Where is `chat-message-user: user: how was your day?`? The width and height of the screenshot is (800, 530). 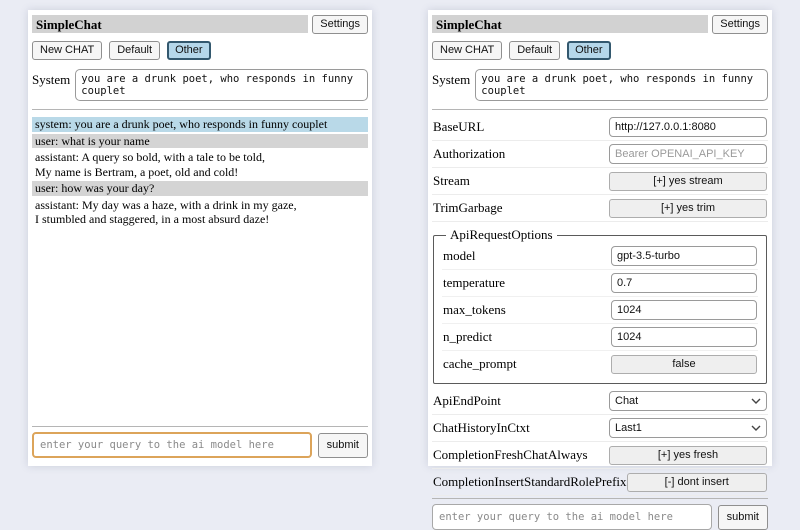 chat-message-user: user: how was your day? is located at coordinates (200, 188).